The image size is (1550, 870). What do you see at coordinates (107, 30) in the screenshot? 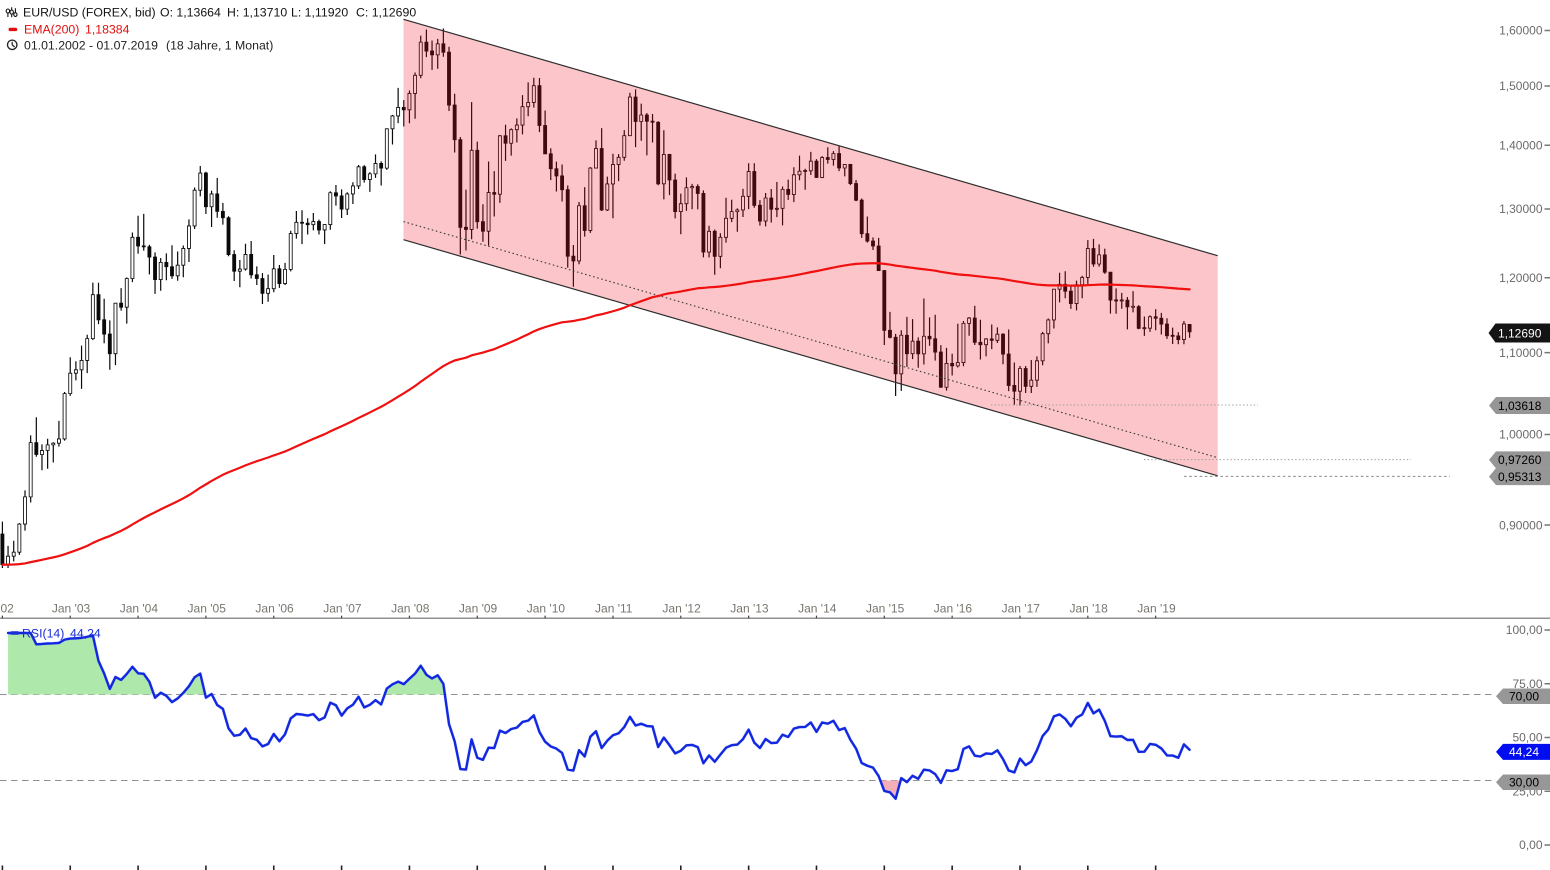
I see `svg-text: 1,18384` at bounding box center [107, 30].